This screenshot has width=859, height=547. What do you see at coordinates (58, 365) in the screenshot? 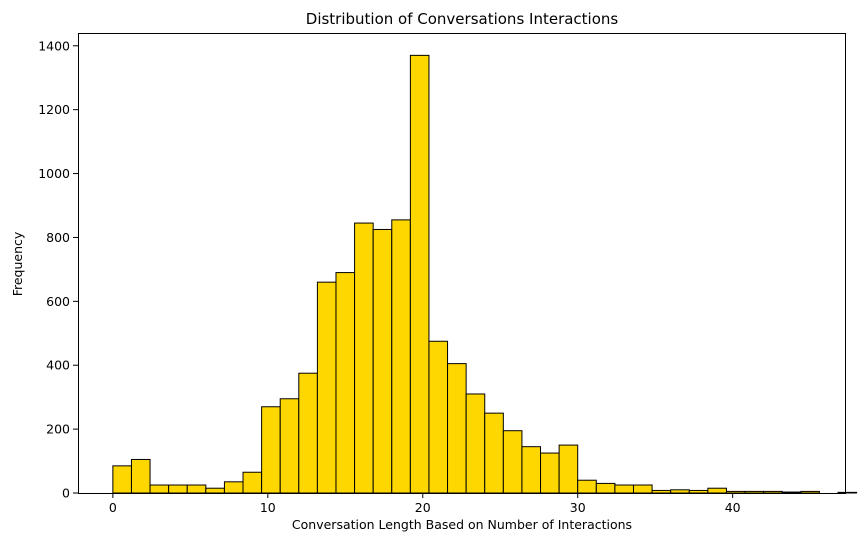
I see `y-tick-label-2: 400` at bounding box center [58, 365].